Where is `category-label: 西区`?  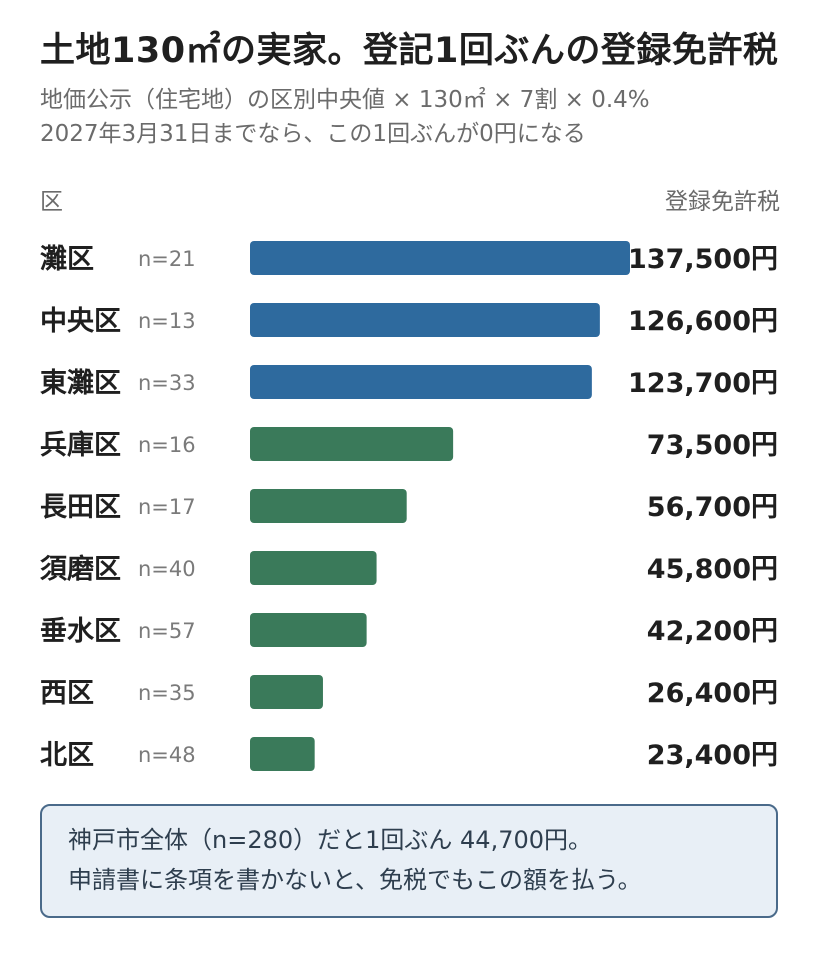
category-label: 西区 is located at coordinates (67, 693).